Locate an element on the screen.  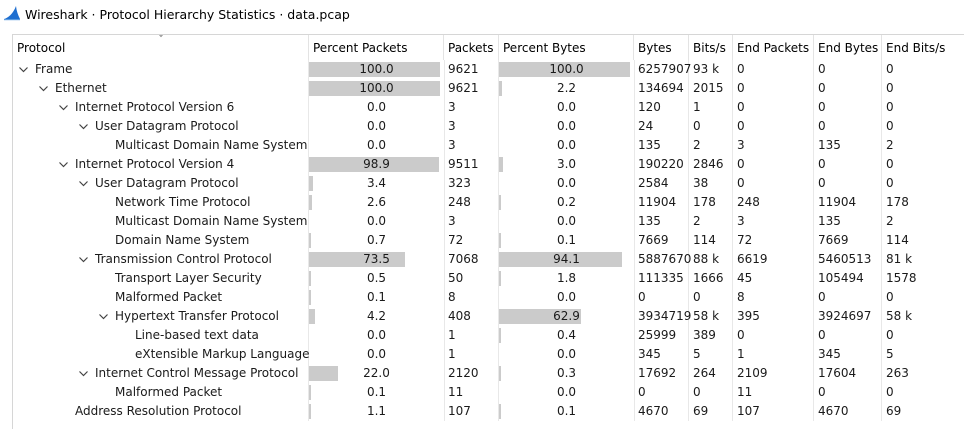
tree-row: Ethernet 100.0 9621 2.2 134694 2015 0 0 0 is located at coordinates (488, 88).